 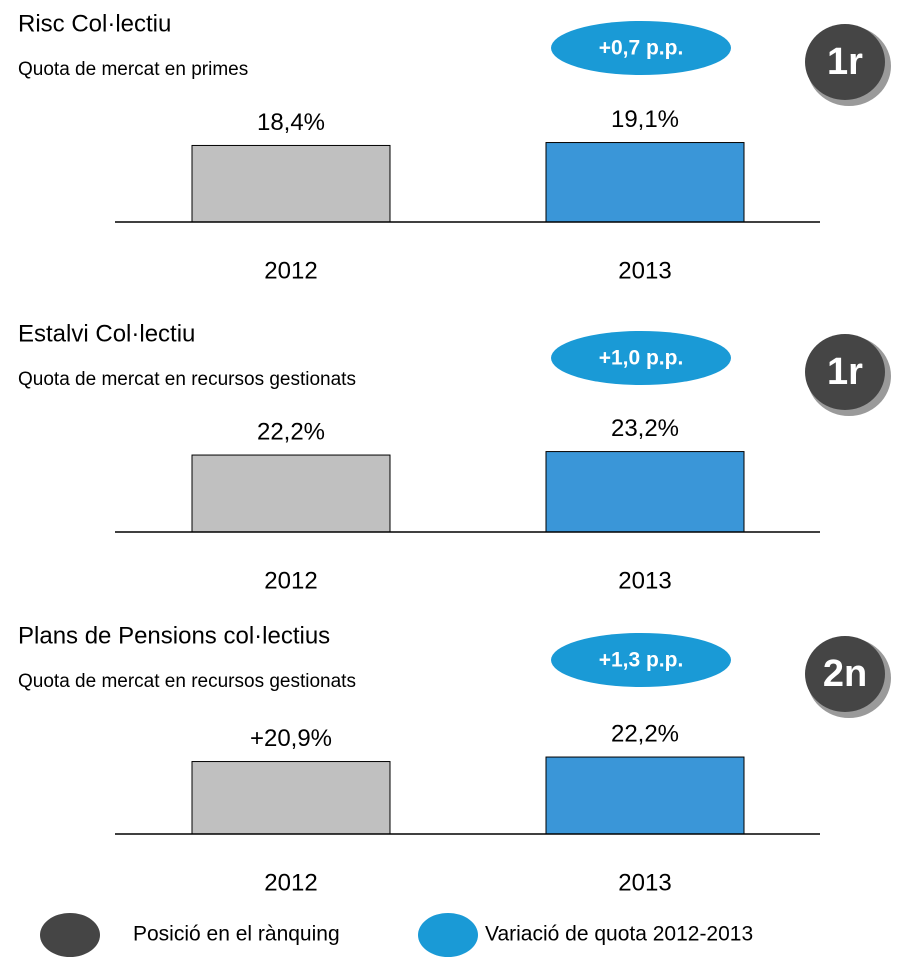 I want to click on chart-title: Risc Col·lectiu, so click(x=94, y=23).